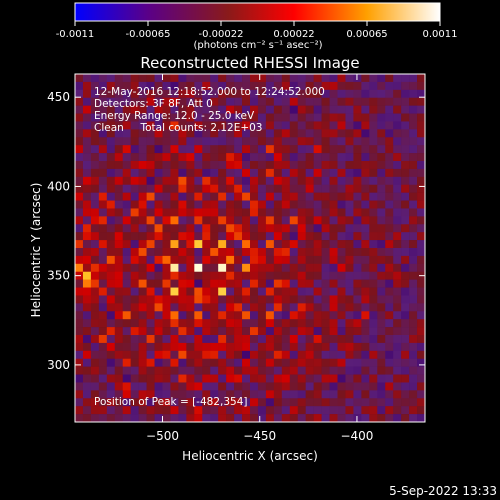  I want to click on footer-date: 5-Sep-2022 13:33, so click(443, 491).